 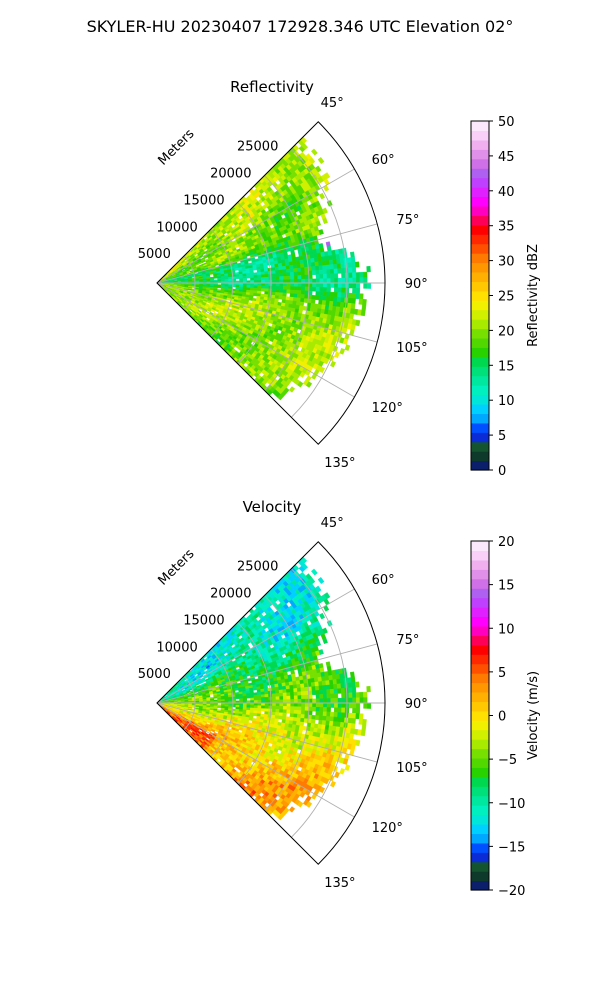 I want to click on theta-tick-label: 105°, so click(x=411, y=348).